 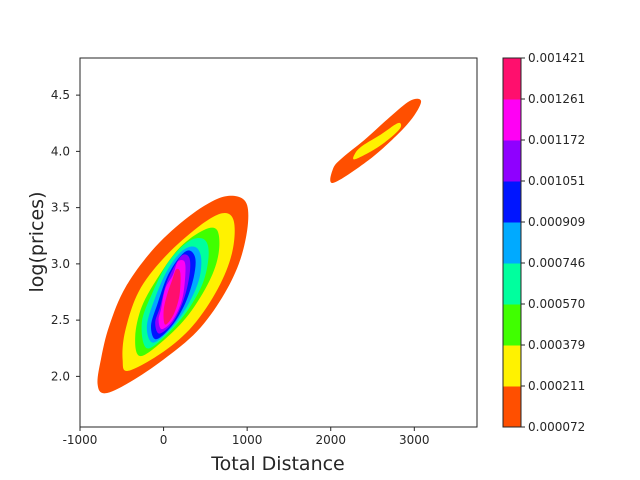 I want to click on colorbar-tick-label: 0.000746, so click(x=556, y=263).